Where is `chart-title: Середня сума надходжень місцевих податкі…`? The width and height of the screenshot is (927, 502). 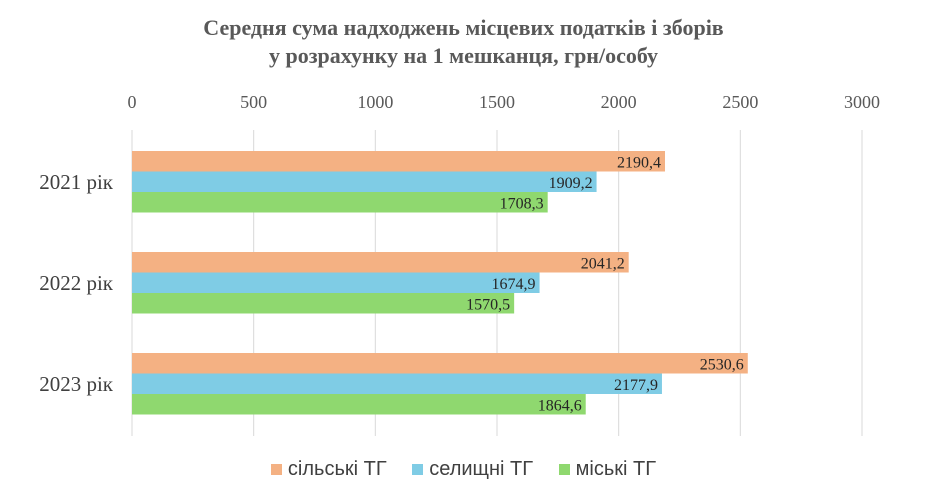 chart-title: Середня сума надходжень місцевих податкі… is located at coordinates (463, 42).